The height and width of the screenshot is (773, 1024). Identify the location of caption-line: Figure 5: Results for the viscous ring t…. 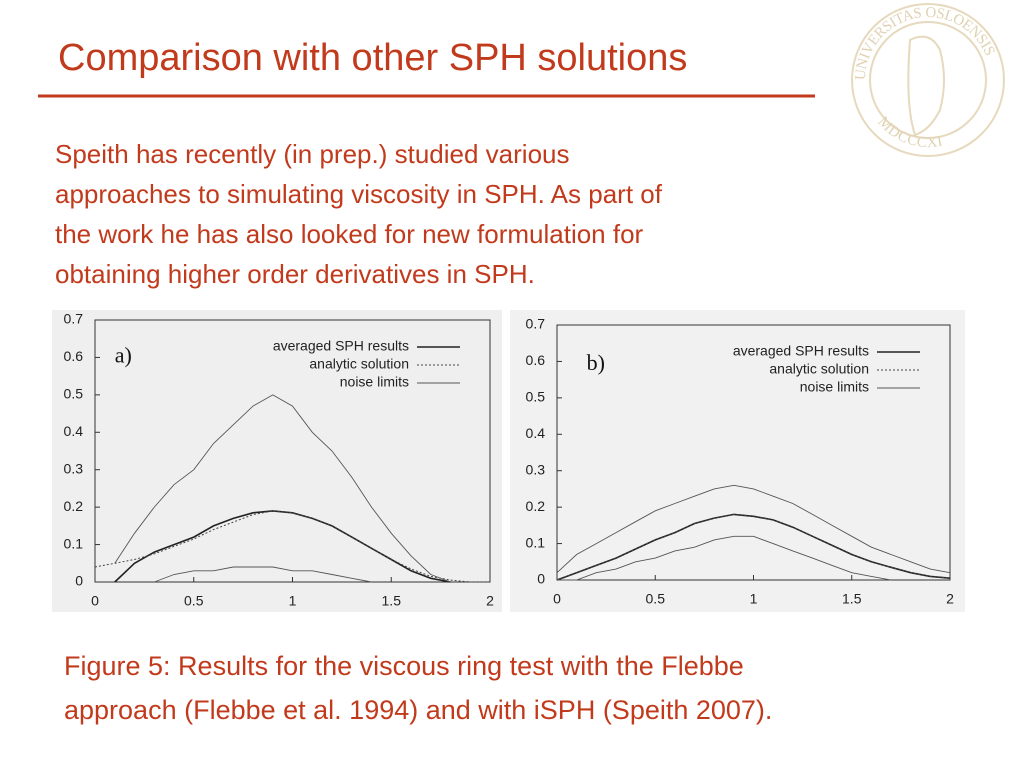
(404, 666).